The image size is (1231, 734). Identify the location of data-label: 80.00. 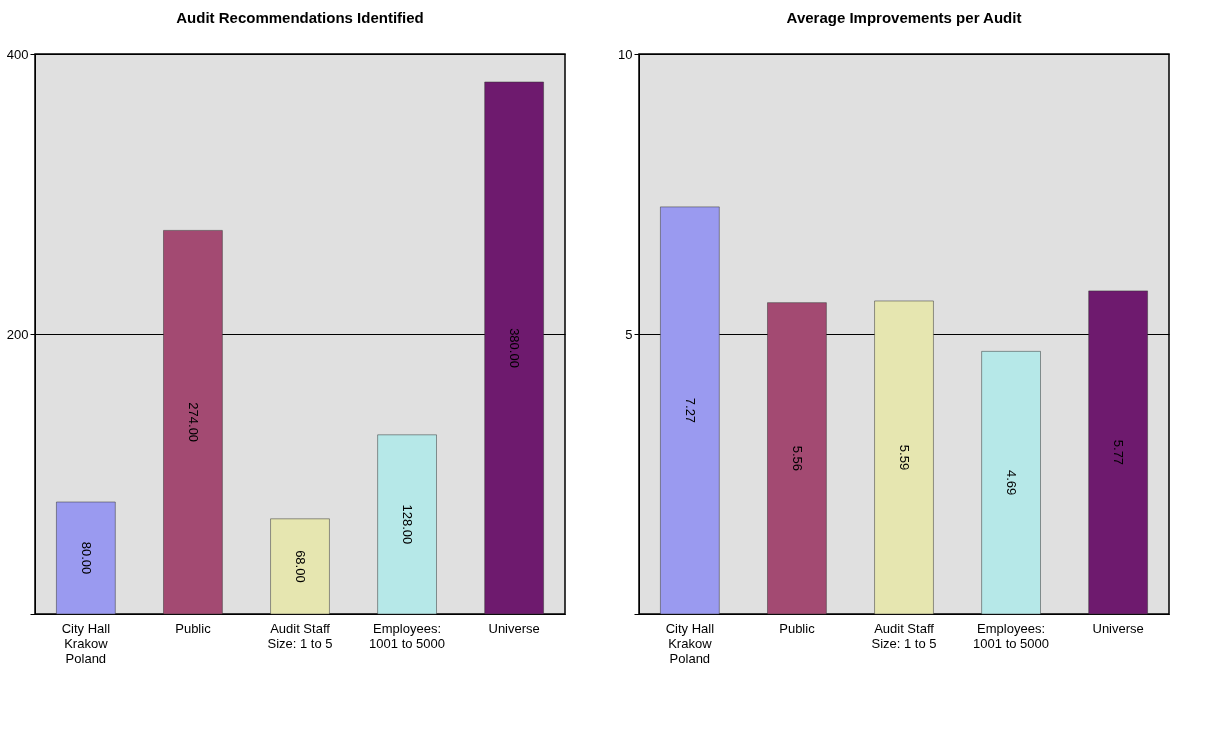
(86, 558).